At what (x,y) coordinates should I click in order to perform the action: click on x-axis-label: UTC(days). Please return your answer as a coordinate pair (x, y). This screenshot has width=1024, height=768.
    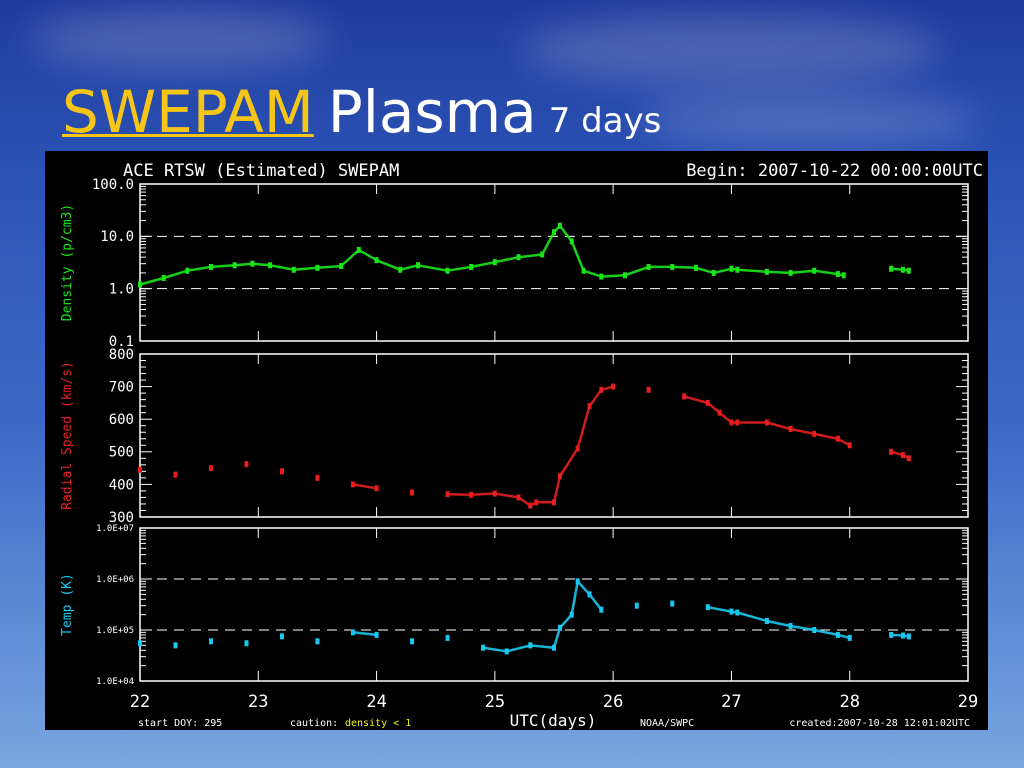
    Looking at the image, I should click on (553, 720).